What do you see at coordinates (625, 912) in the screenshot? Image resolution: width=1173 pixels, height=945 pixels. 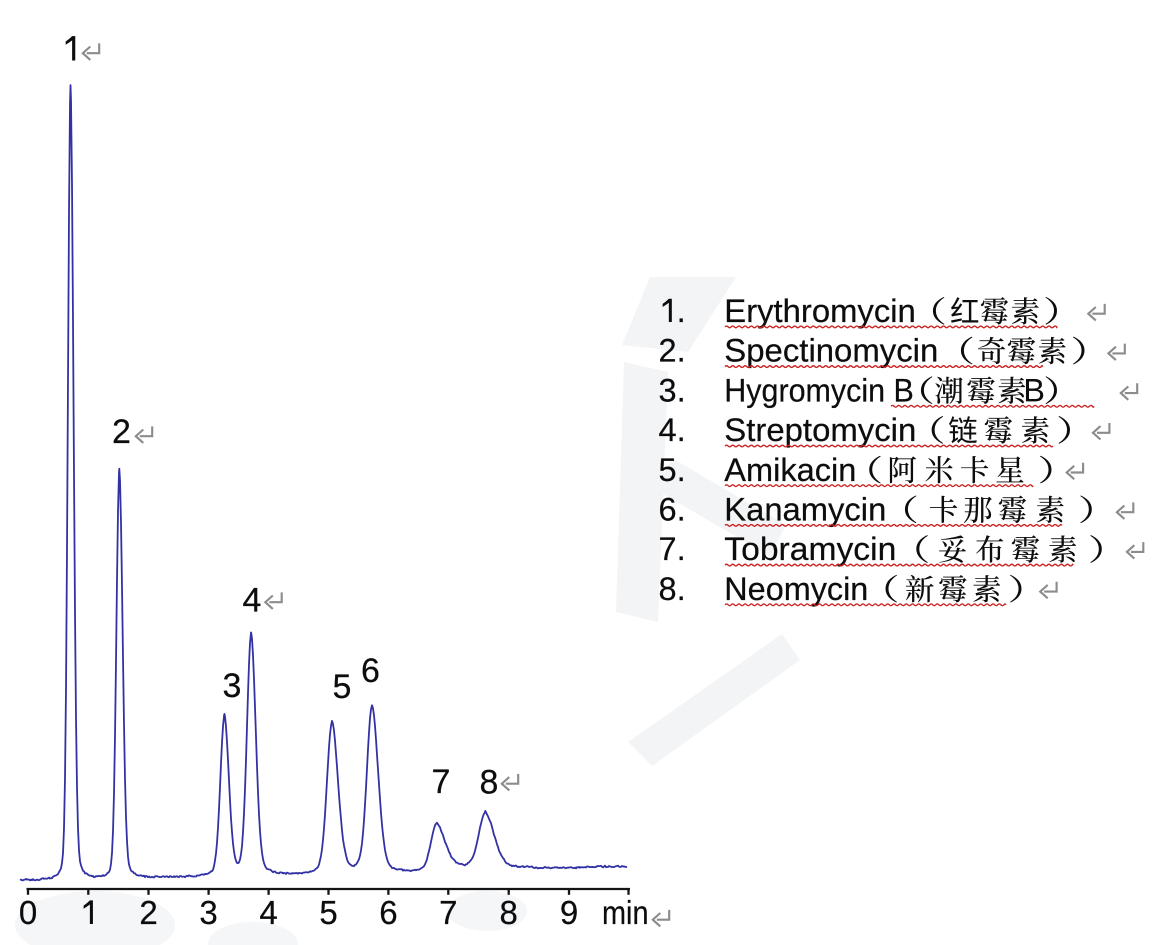 I see `svg-text: min` at bounding box center [625, 912].